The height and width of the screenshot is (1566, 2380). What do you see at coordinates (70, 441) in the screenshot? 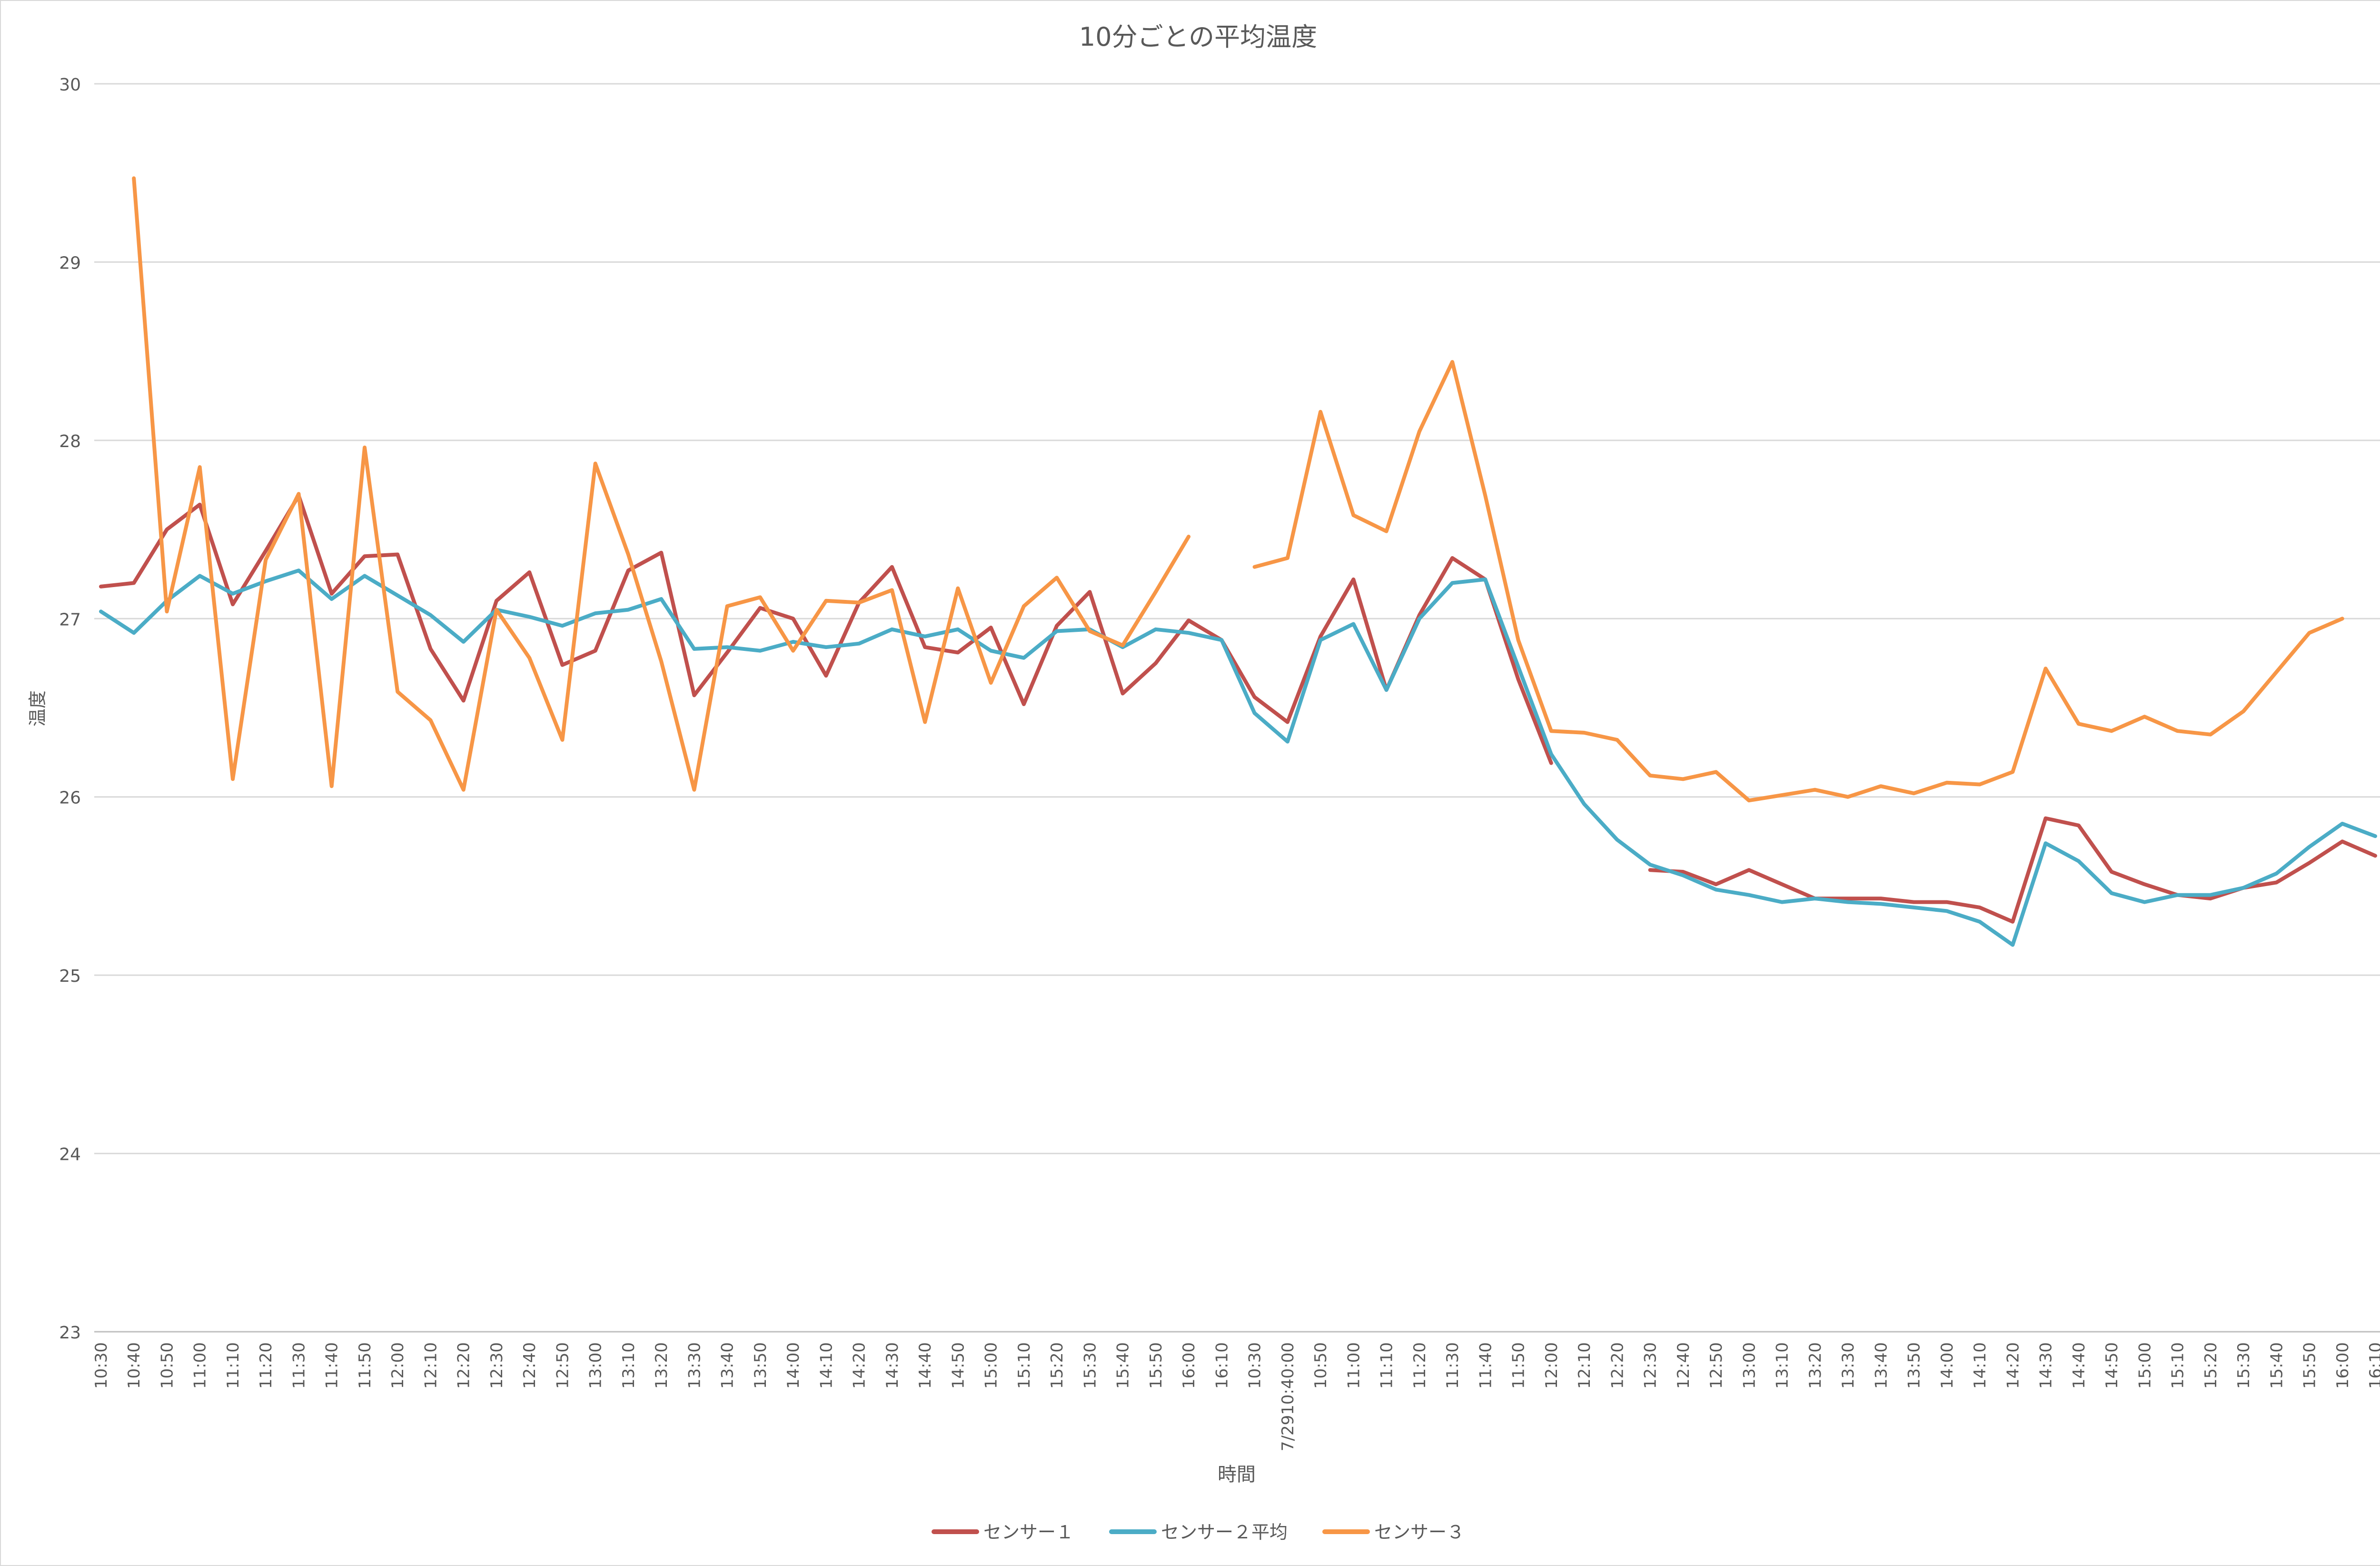
I see `y-tick-label: 28` at bounding box center [70, 441].